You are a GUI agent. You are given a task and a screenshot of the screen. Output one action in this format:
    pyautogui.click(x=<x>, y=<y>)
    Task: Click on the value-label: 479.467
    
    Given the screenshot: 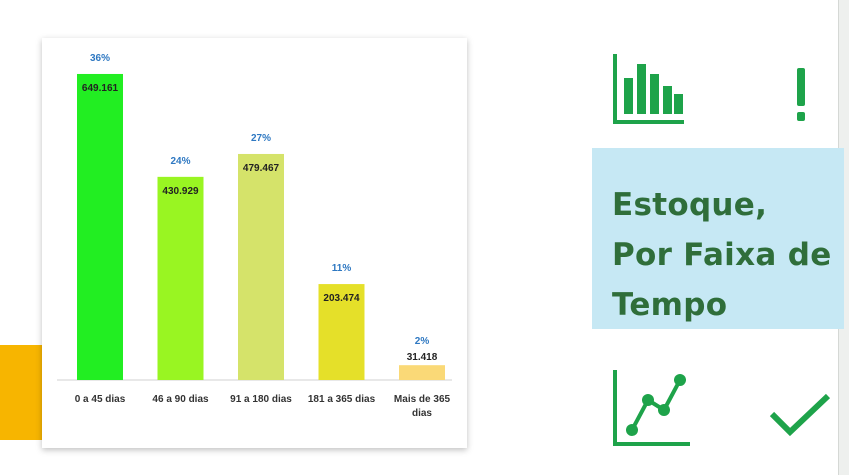 What is the action you would take?
    pyautogui.click(x=261, y=168)
    